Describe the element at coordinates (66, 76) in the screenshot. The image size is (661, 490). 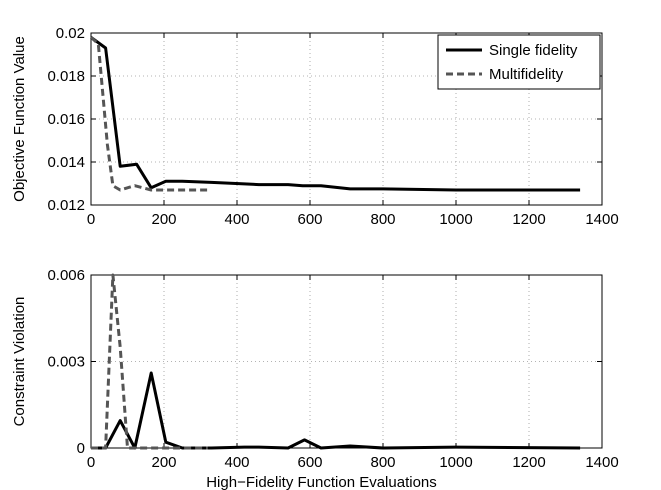
I see `y-tick-label: 0.018` at that location.